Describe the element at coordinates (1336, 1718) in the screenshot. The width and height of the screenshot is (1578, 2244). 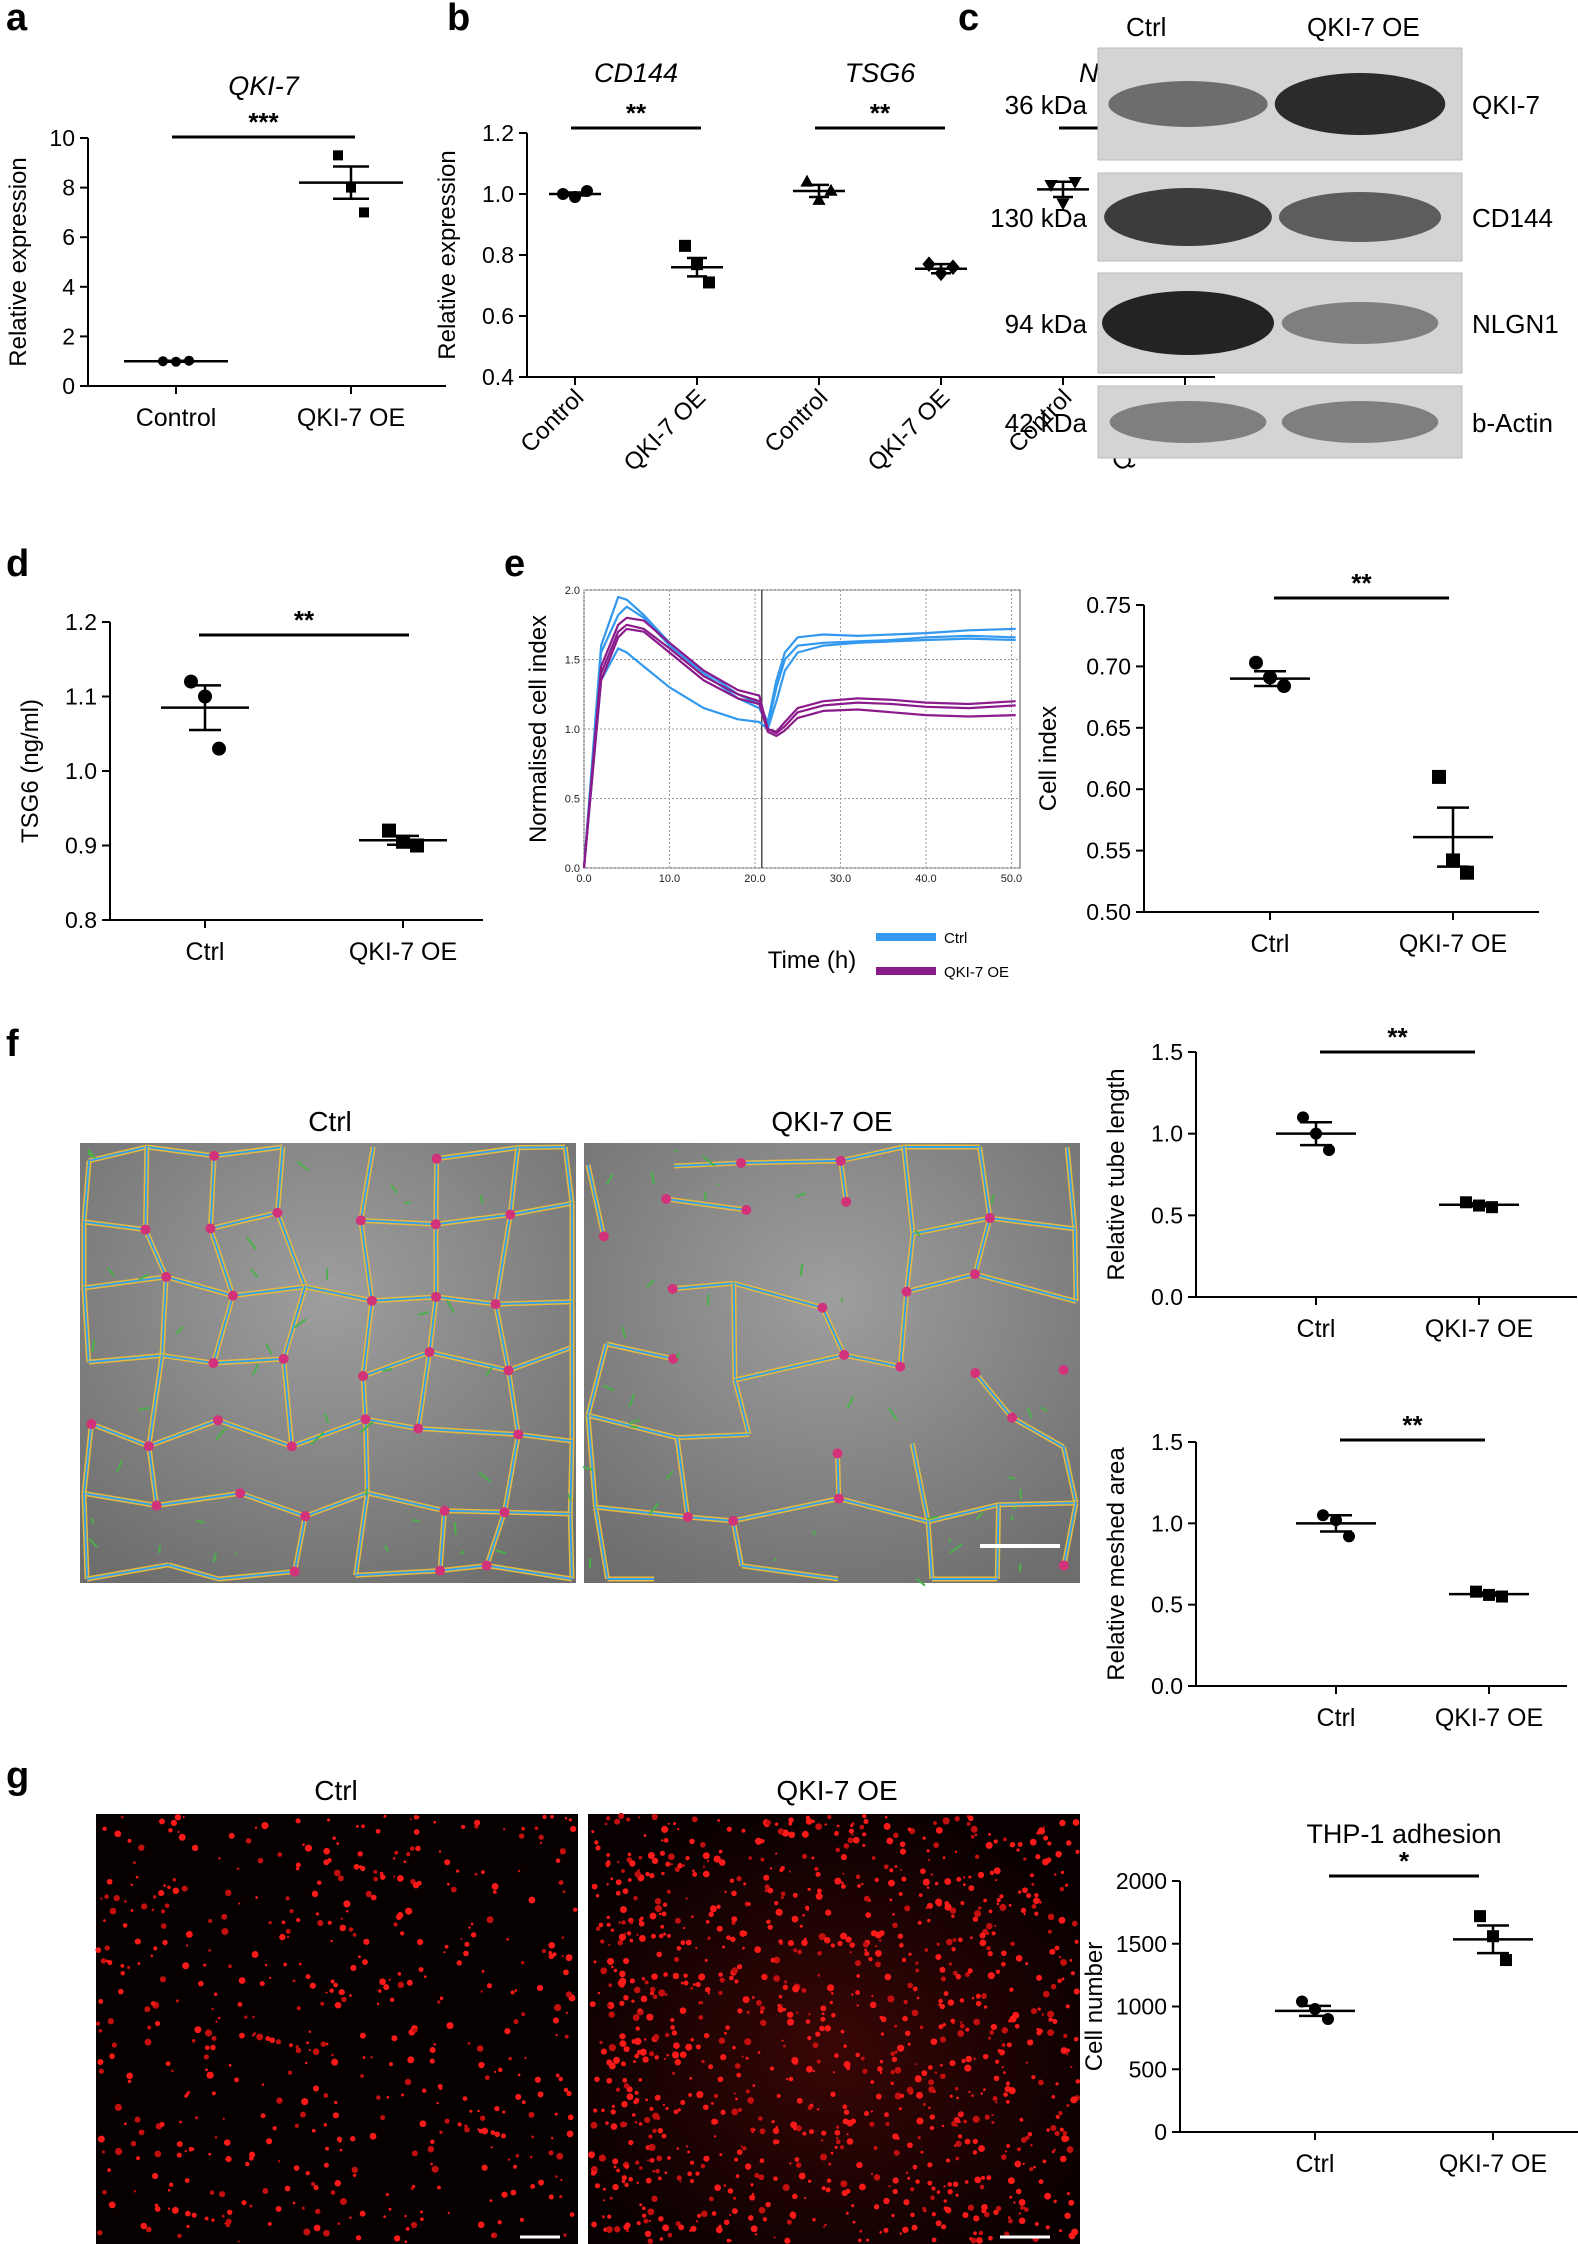
I see `x-tick-label: Ctrl` at that location.